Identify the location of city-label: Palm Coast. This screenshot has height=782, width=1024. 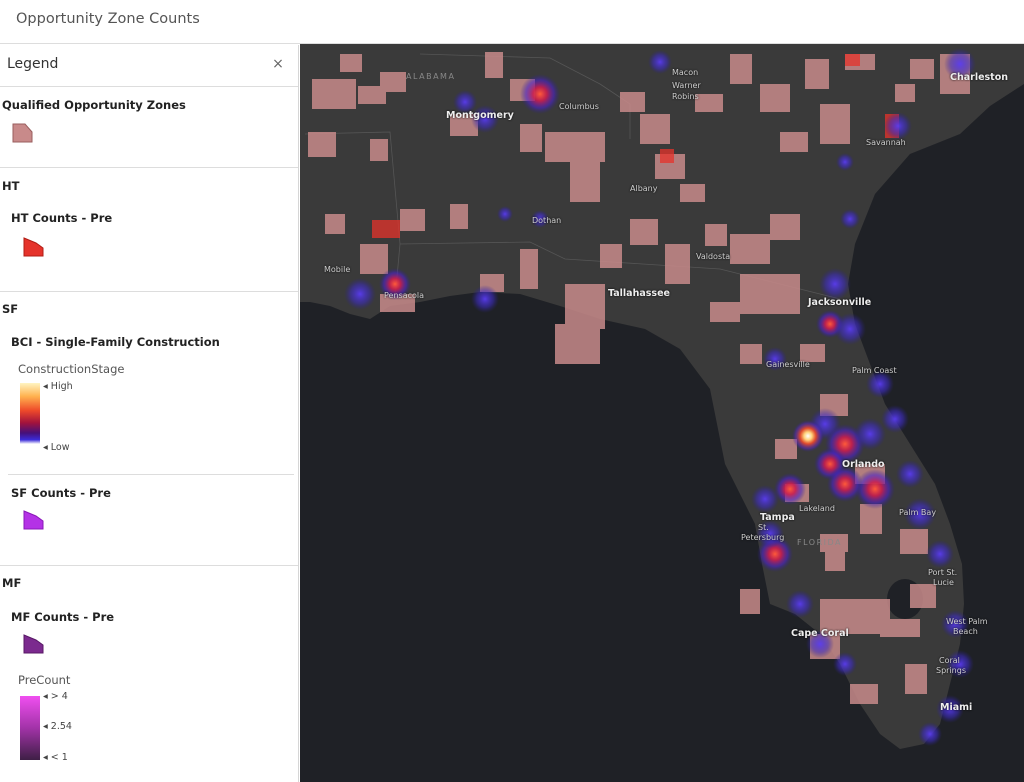
(874, 370).